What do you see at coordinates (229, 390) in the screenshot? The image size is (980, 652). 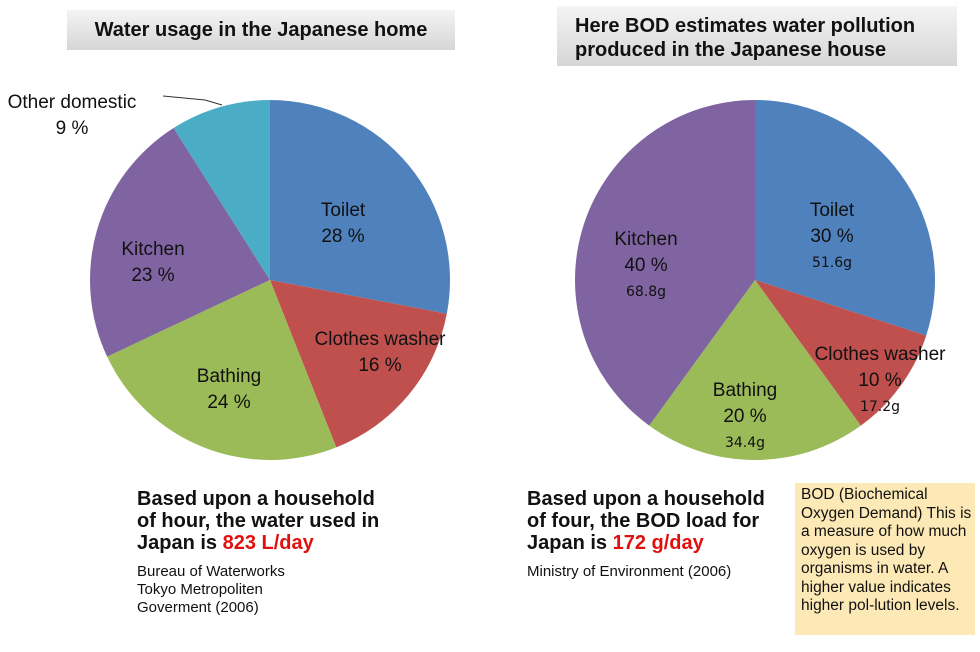 I see `slice-label: Bathing 24 %` at bounding box center [229, 390].